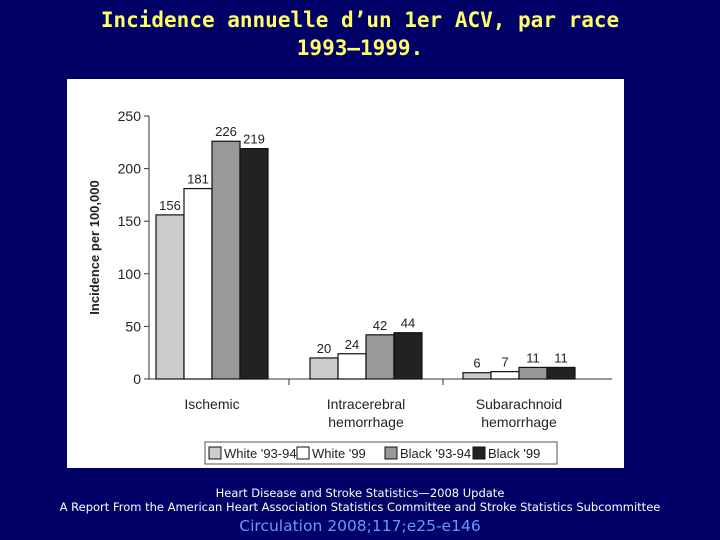  What do you see at coordinates (260, 453) in the screenshot?
I see `legend-label: White '93-94` at bounding box center [260, 453].